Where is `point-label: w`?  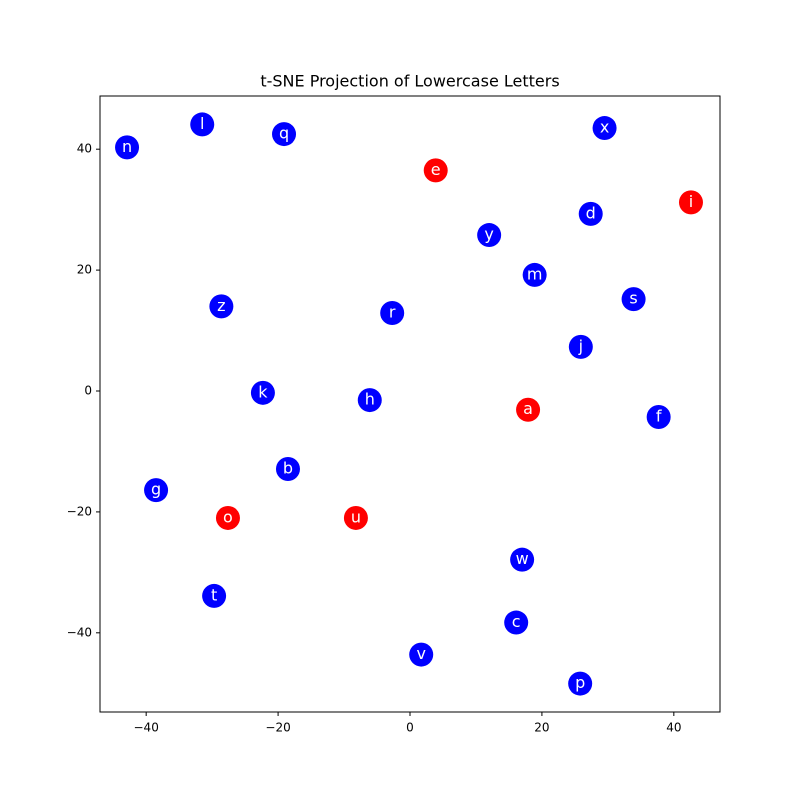 point-label: w is located at coordinates (522, 558).